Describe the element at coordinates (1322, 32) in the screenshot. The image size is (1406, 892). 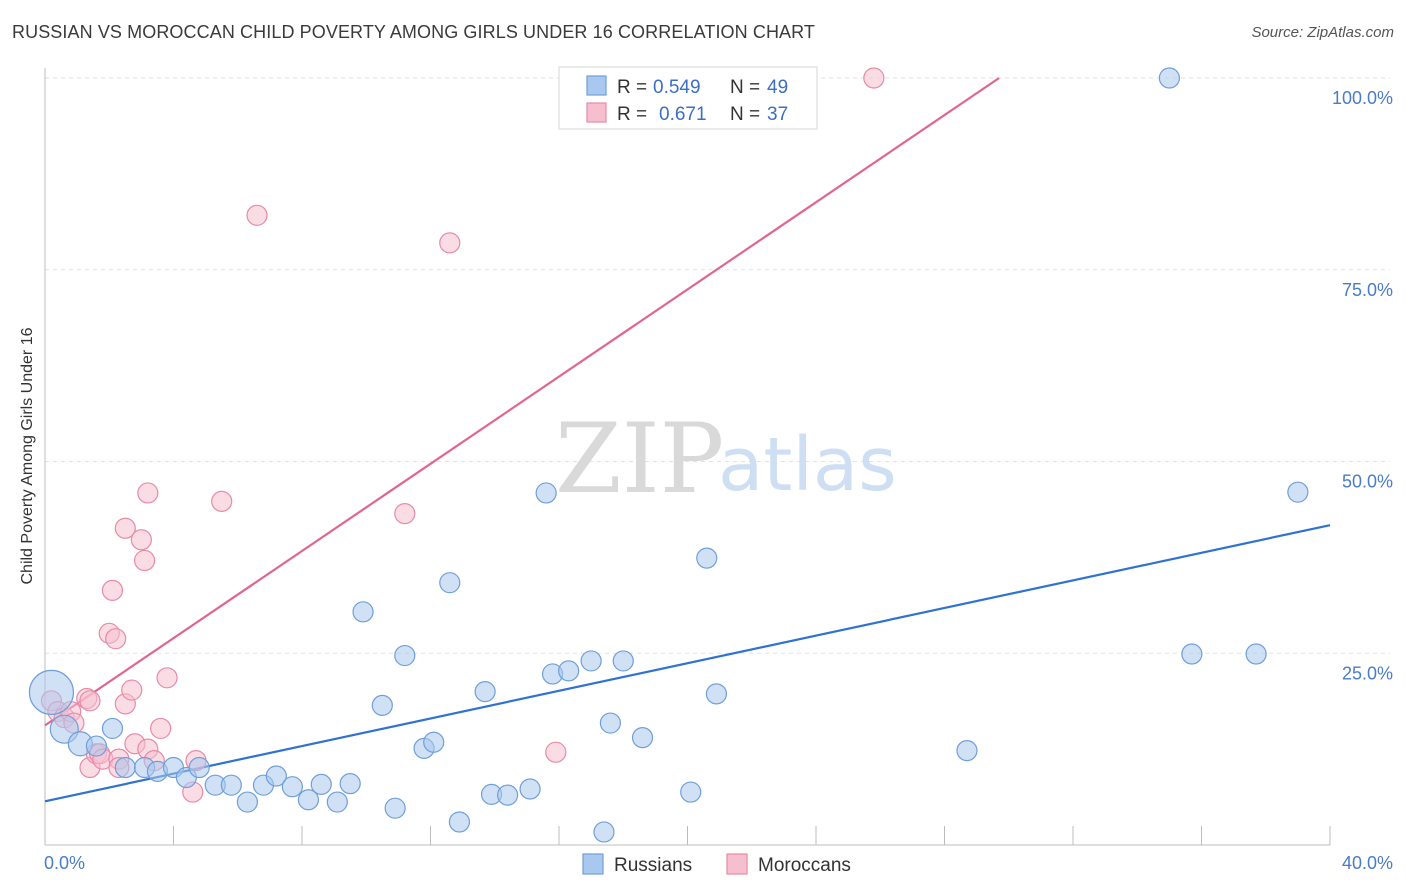
I see `source-label: Source: ZipAtlas.com` at that location.